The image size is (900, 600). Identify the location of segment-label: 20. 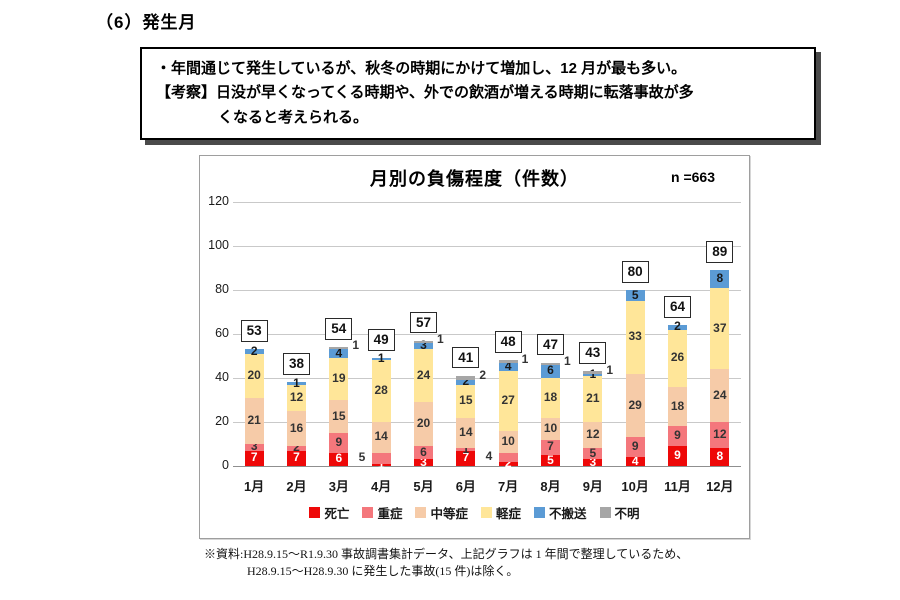
(254, 374).